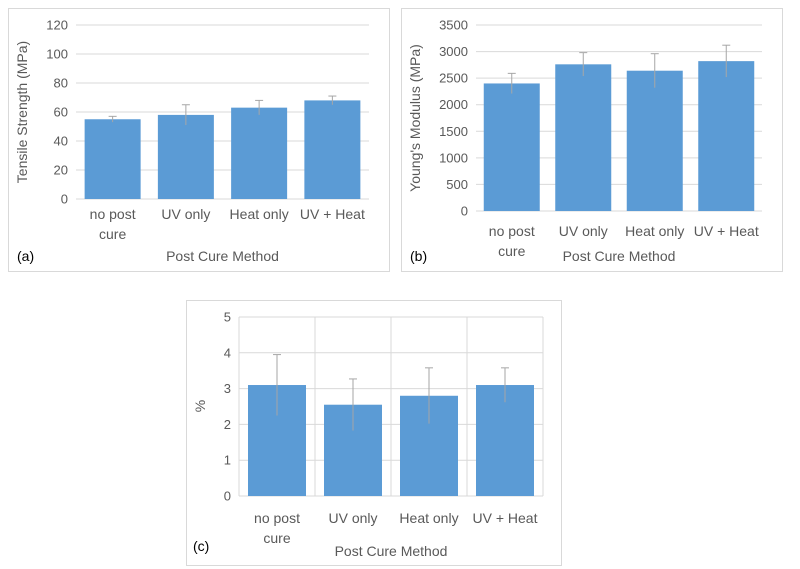 The width and height of the screenshot is (800, 569). What do you see at coordinates (453, 131) in the screenshot?
I see `y-tick-label: 1500` at bounding box center [453, 131].